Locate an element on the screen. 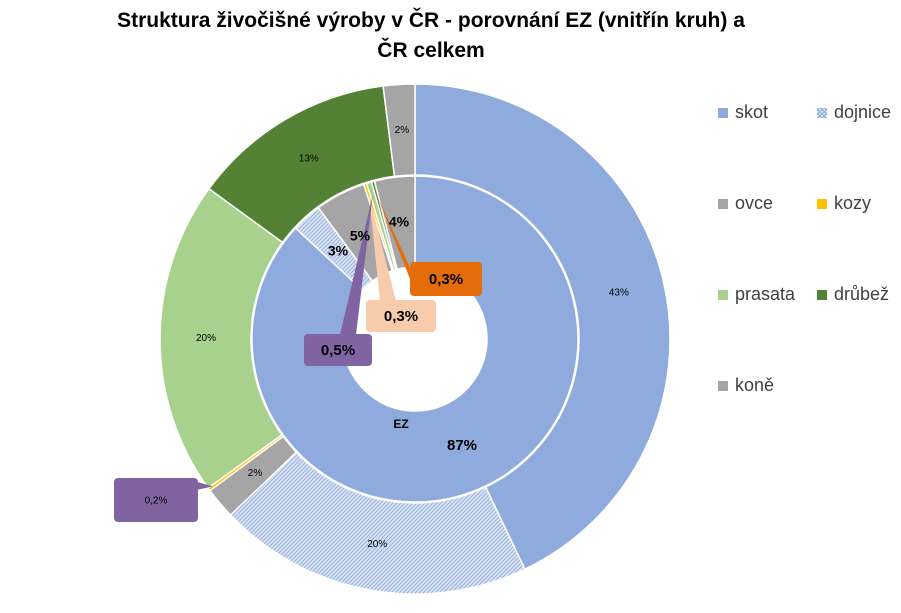 The height and width of the screenshot is (613, 901). inner-callout-drubez: 0,3% is located at coordinates (446, 279).